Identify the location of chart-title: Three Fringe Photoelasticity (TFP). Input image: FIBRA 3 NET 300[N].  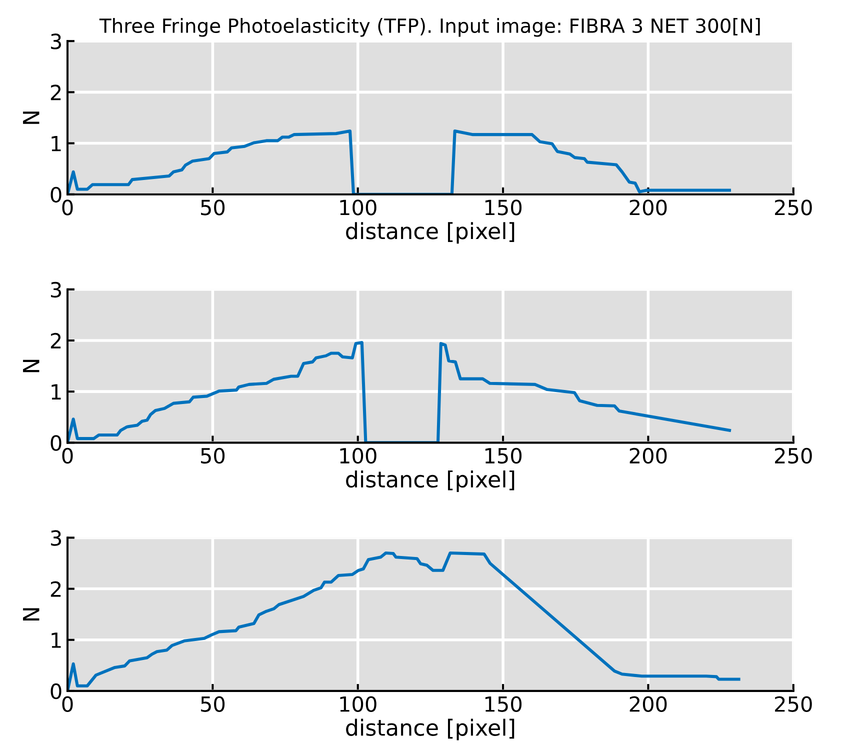
(429, 27).